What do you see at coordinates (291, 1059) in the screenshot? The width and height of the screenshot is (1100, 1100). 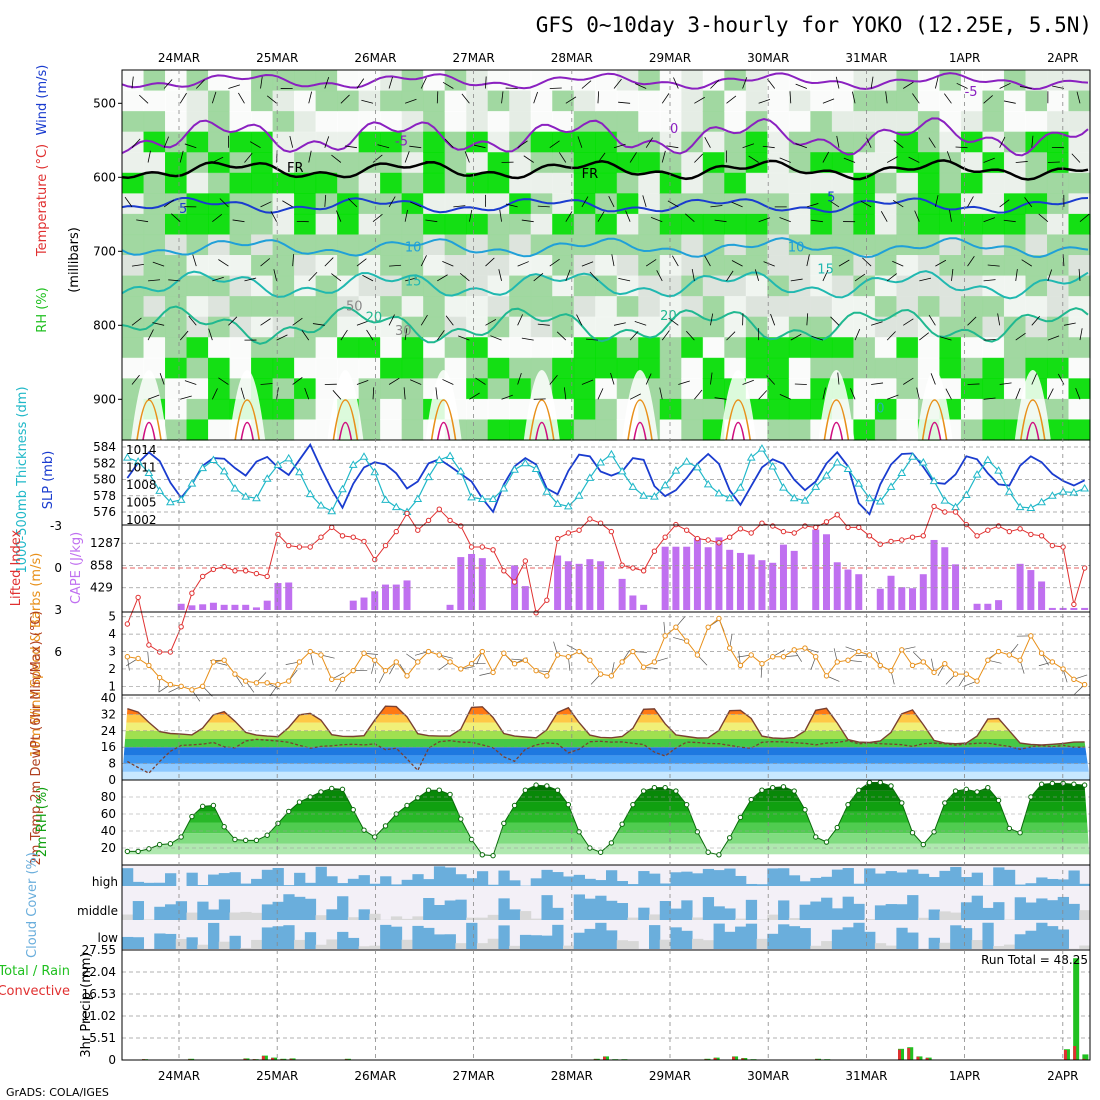 I see `precip-convective-bar` at bounding box center [291, 1059].